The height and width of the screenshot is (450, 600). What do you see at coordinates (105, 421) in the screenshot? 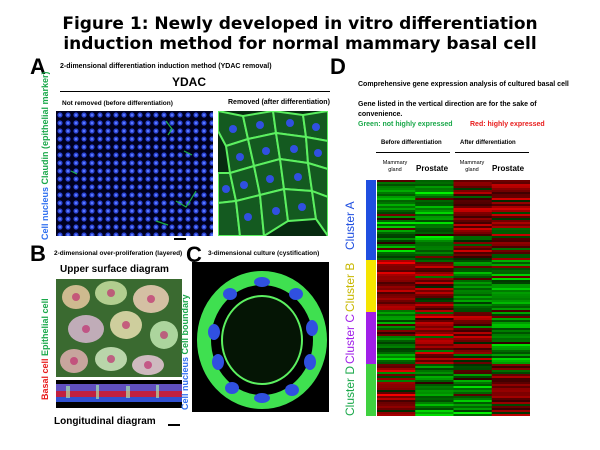
I see `panel-b-lower-label: Longitudinal diagram` at bounding box center [105, 421].